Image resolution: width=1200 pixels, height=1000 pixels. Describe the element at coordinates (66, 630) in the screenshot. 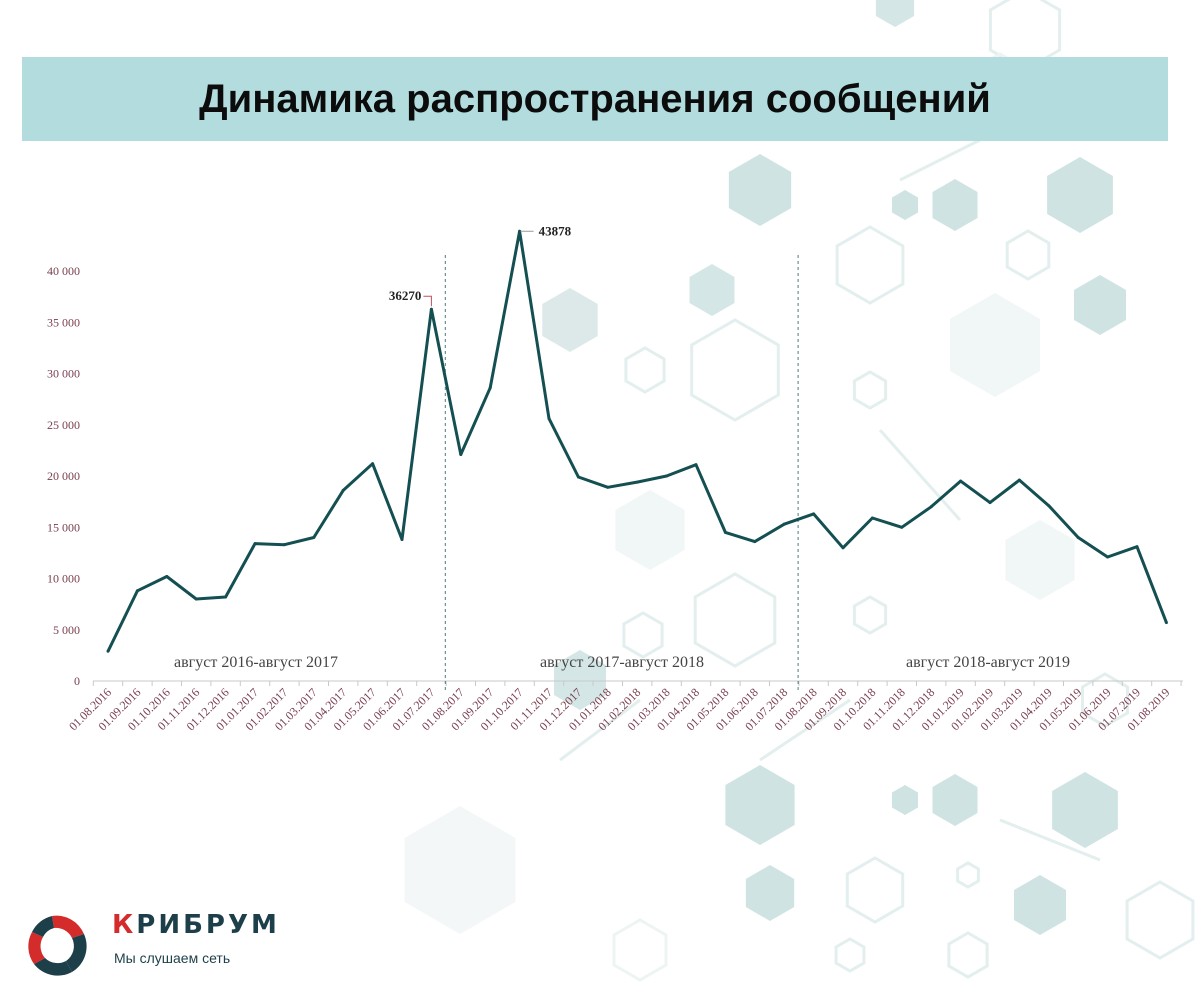

I see `y-tick-label: 5 000` at that location.